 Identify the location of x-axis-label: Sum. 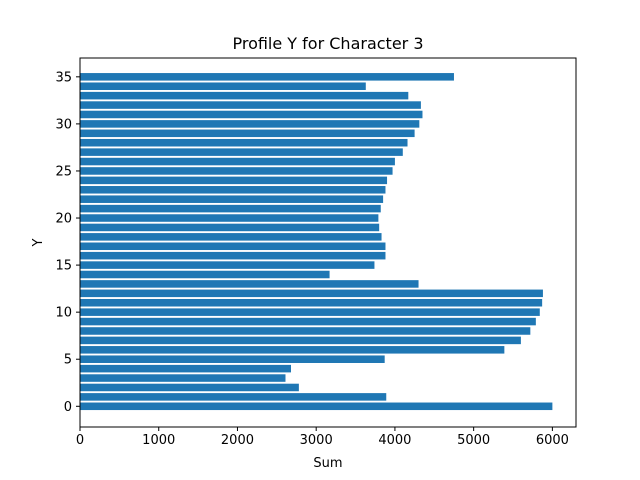
(327, 463).